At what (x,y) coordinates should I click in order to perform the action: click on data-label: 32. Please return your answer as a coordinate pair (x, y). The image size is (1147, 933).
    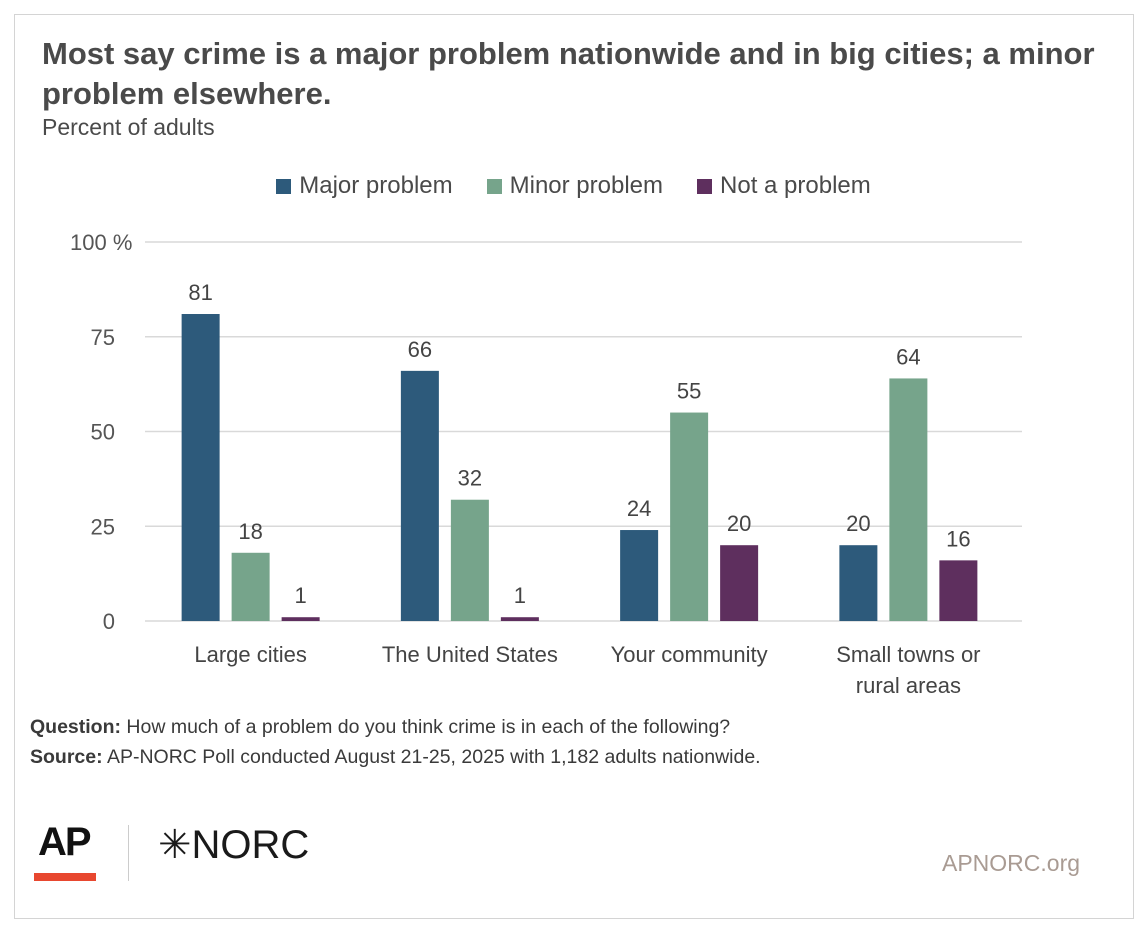
    Looking at the image, I should click on (470, 478).